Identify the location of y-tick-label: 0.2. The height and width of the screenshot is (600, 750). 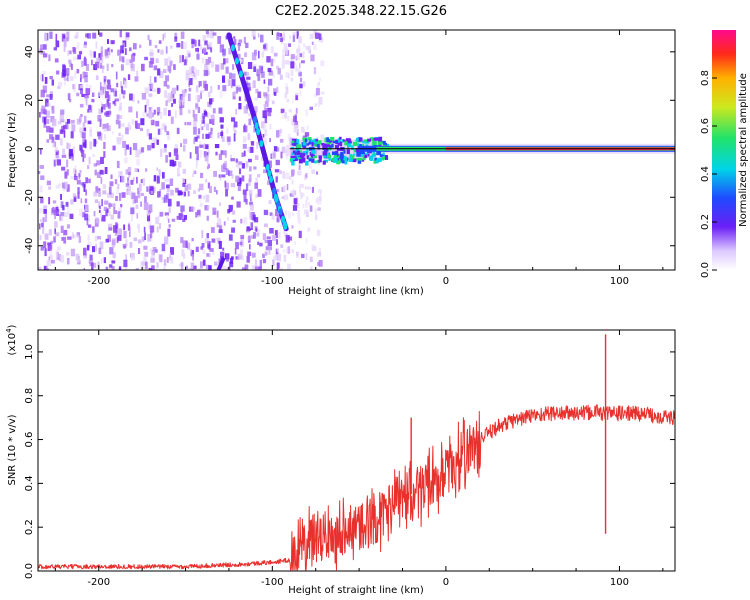
(29, 527).